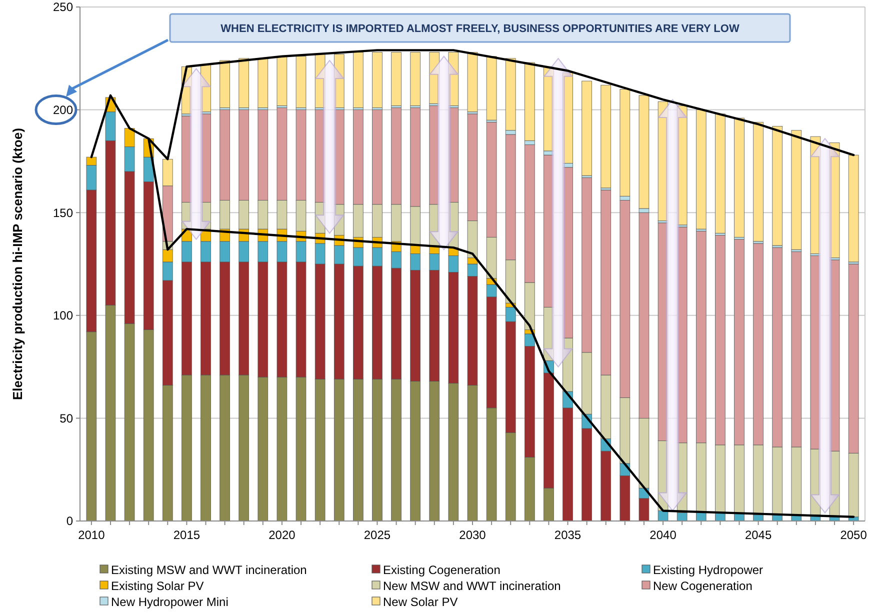  I want to click on legend-label: New Hydropower Mini, so click(169, 602).